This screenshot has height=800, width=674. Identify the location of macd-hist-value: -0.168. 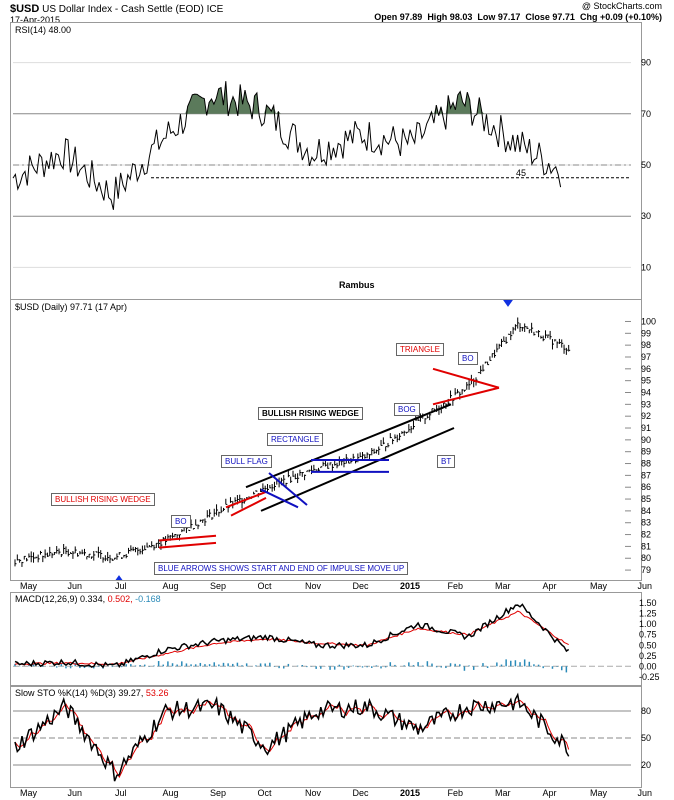
(148, 599).